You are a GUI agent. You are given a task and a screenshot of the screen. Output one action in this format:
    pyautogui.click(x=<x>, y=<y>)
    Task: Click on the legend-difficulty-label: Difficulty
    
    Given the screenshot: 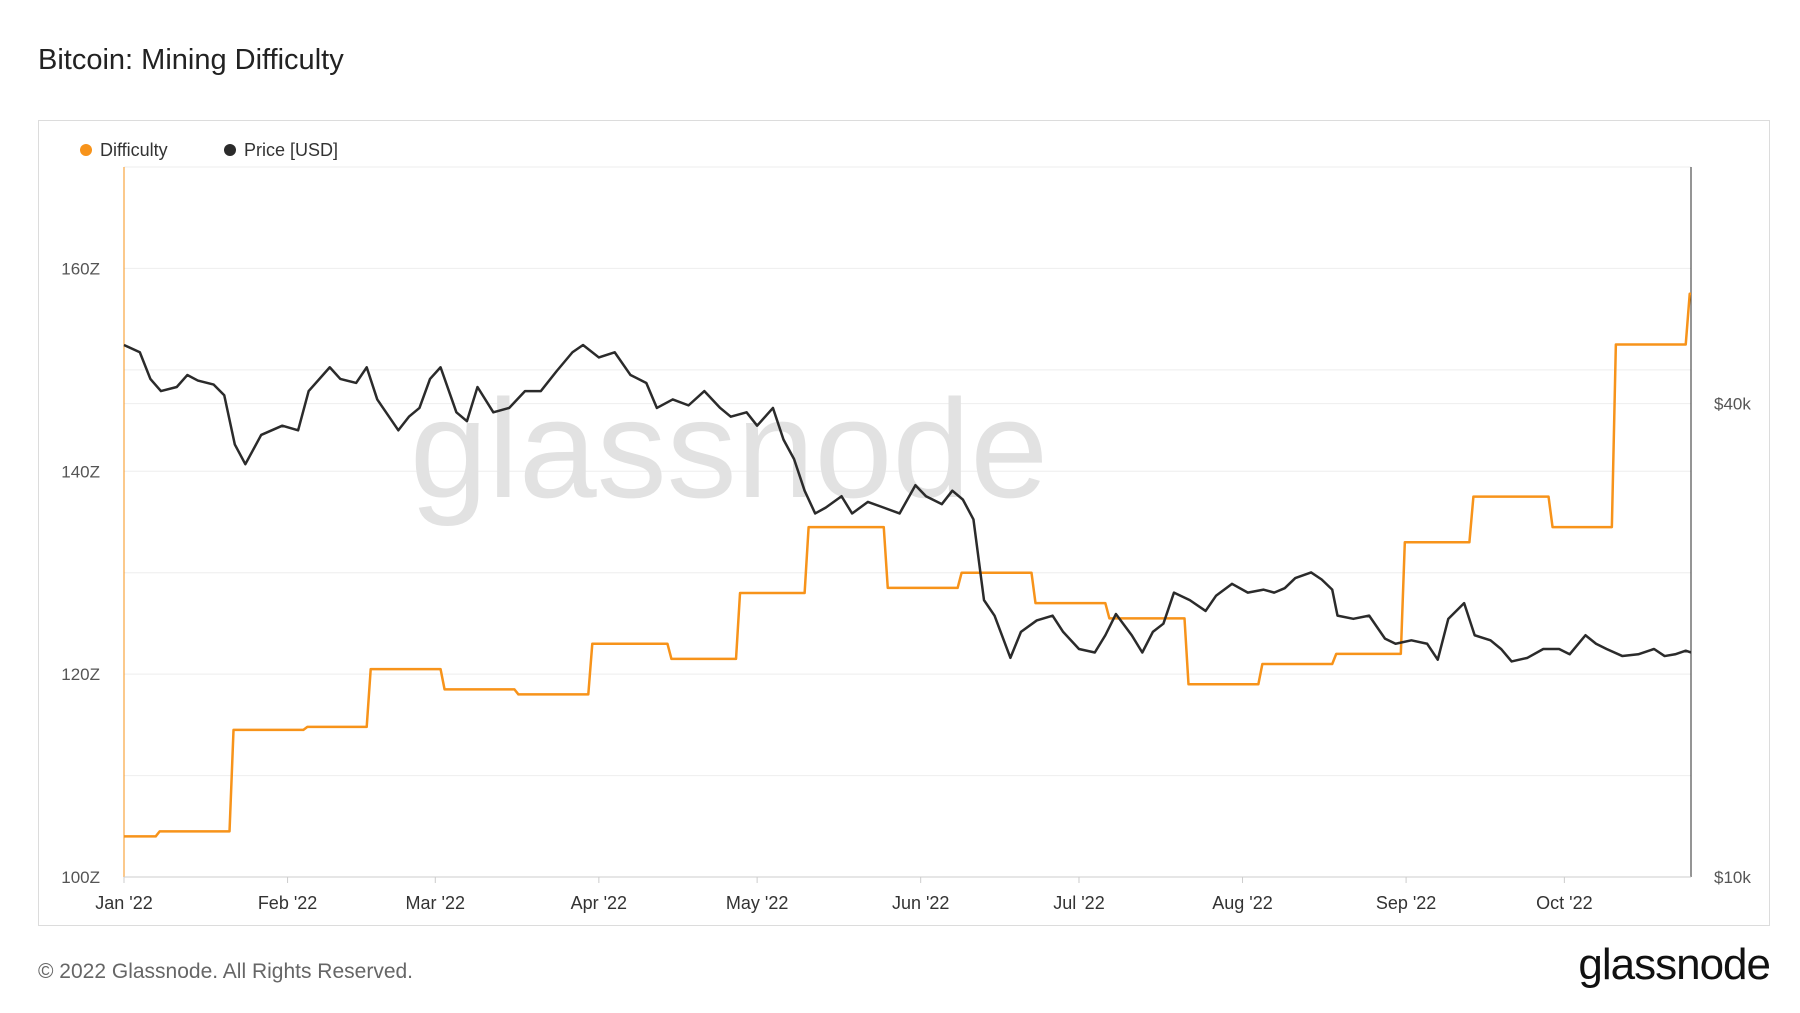 What is the action you would take?
    pyautogui.click(x=134, y=150)
    